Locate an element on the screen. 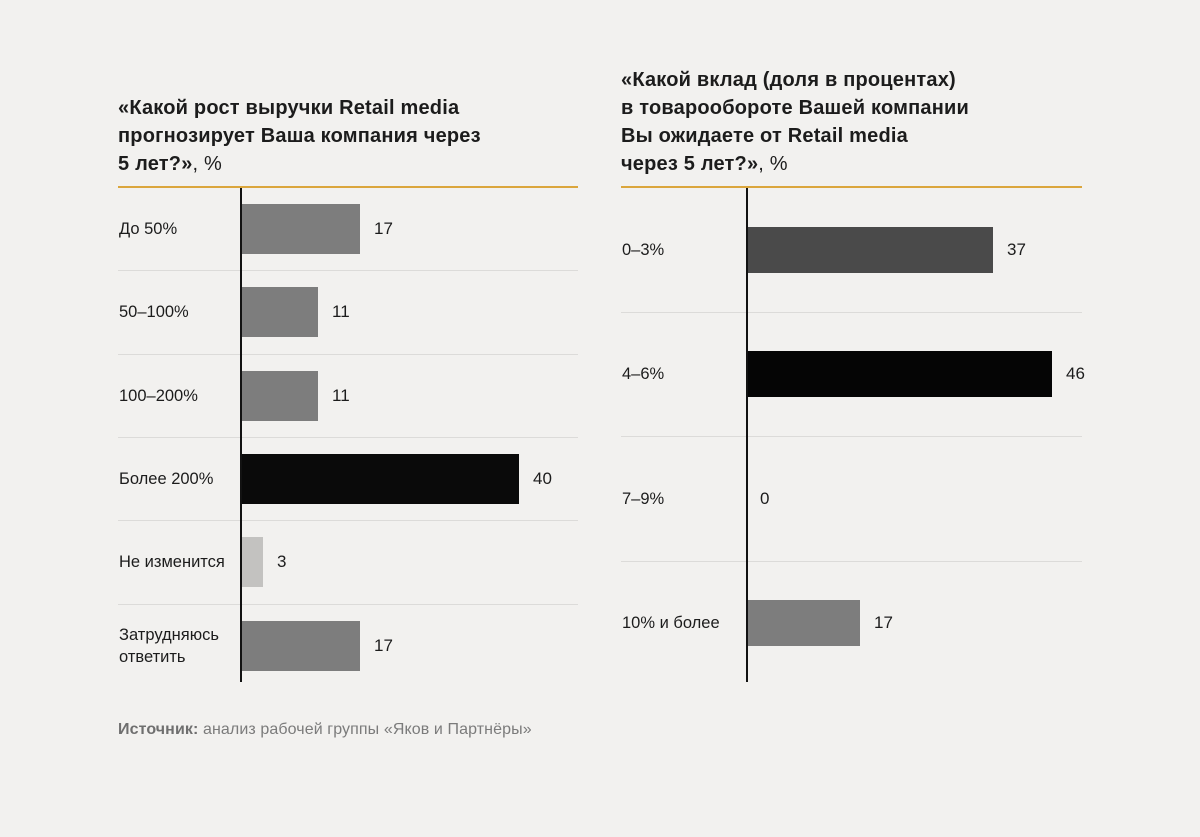  bar-value-label: 3 is located at coordinates (282, 562).